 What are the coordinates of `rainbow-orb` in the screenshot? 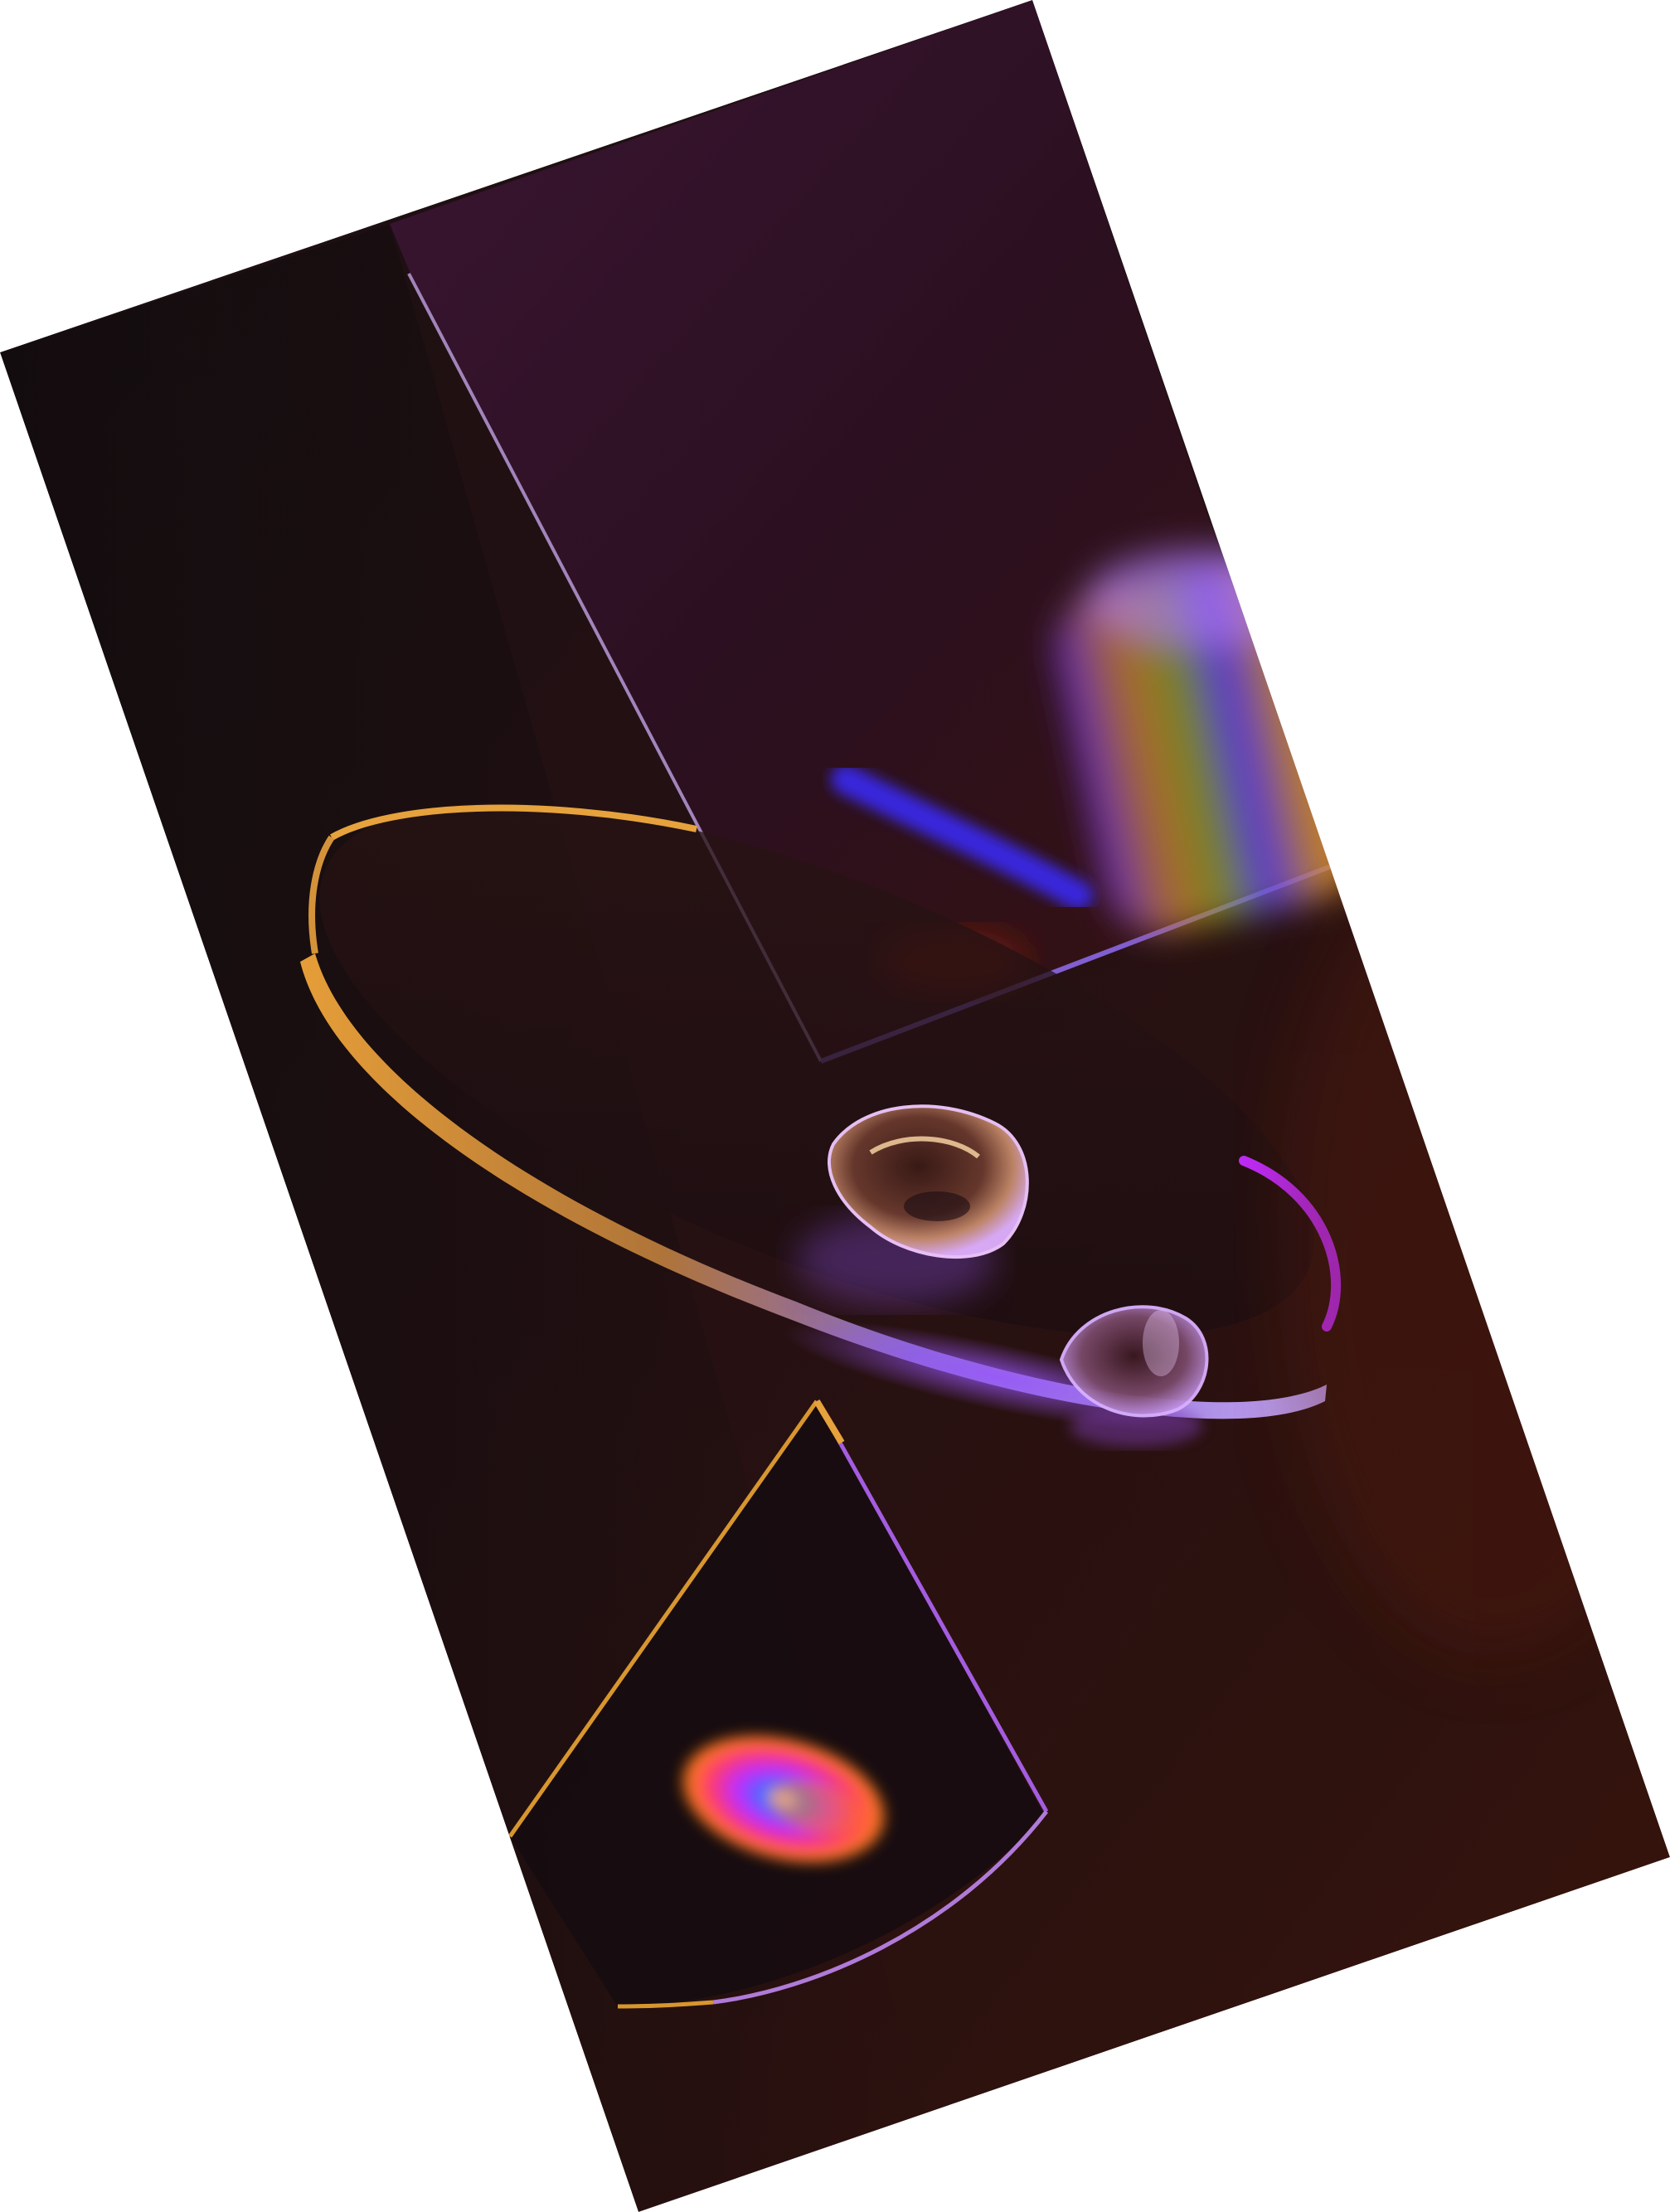 It's located at (783, 1799).